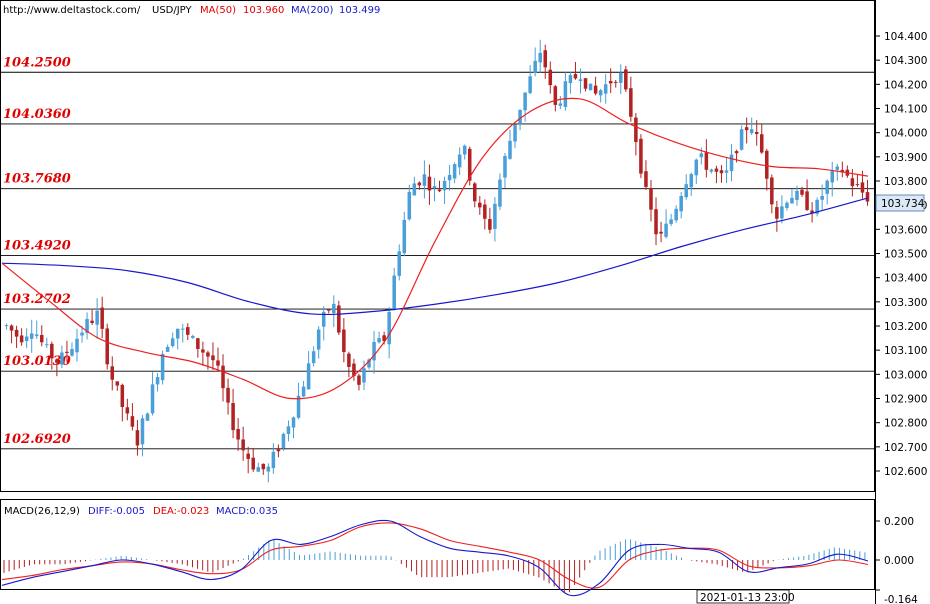 The image size is (930, 604). What do you see at coordinates (905, 448) in the screenshot?
I see `y-tick-label: 102.700` at bounding box center [905, 448].